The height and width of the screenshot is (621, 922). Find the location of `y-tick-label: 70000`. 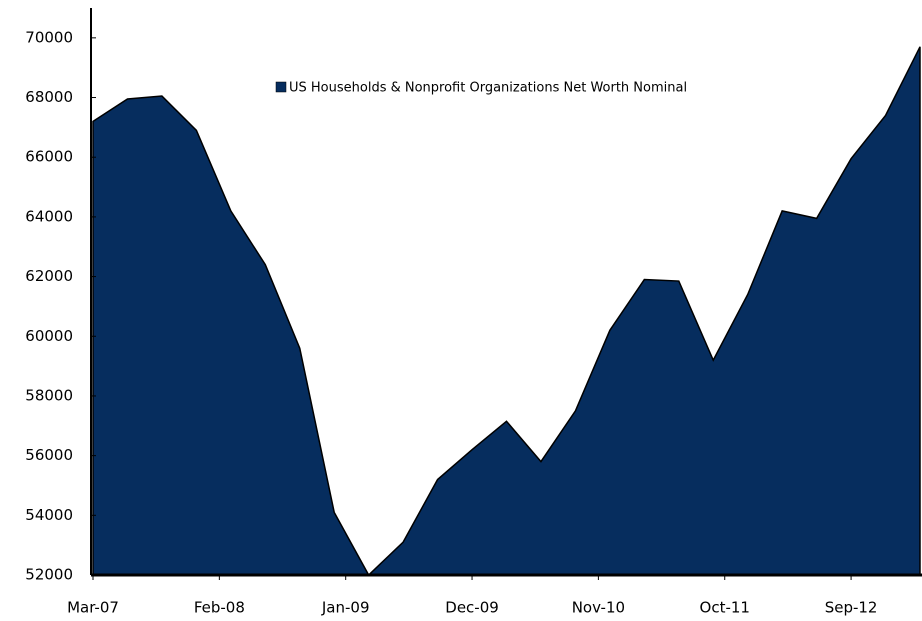

y-tick-label: 70000 is located at coordinates (49, 37).